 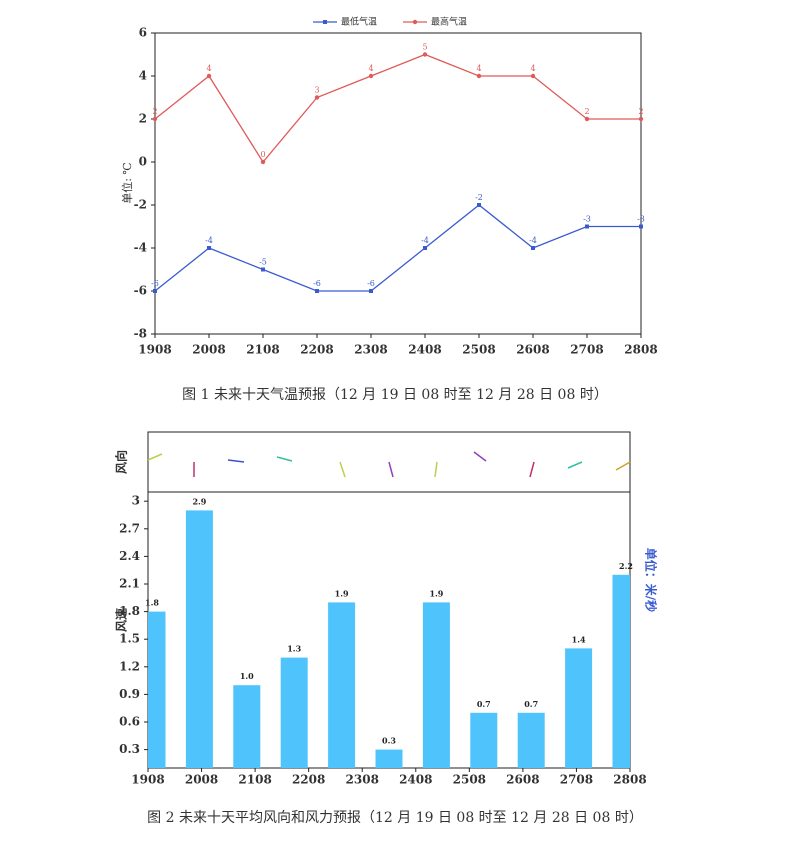 I want to click on data-label: -2, so click(x=479, y=197).